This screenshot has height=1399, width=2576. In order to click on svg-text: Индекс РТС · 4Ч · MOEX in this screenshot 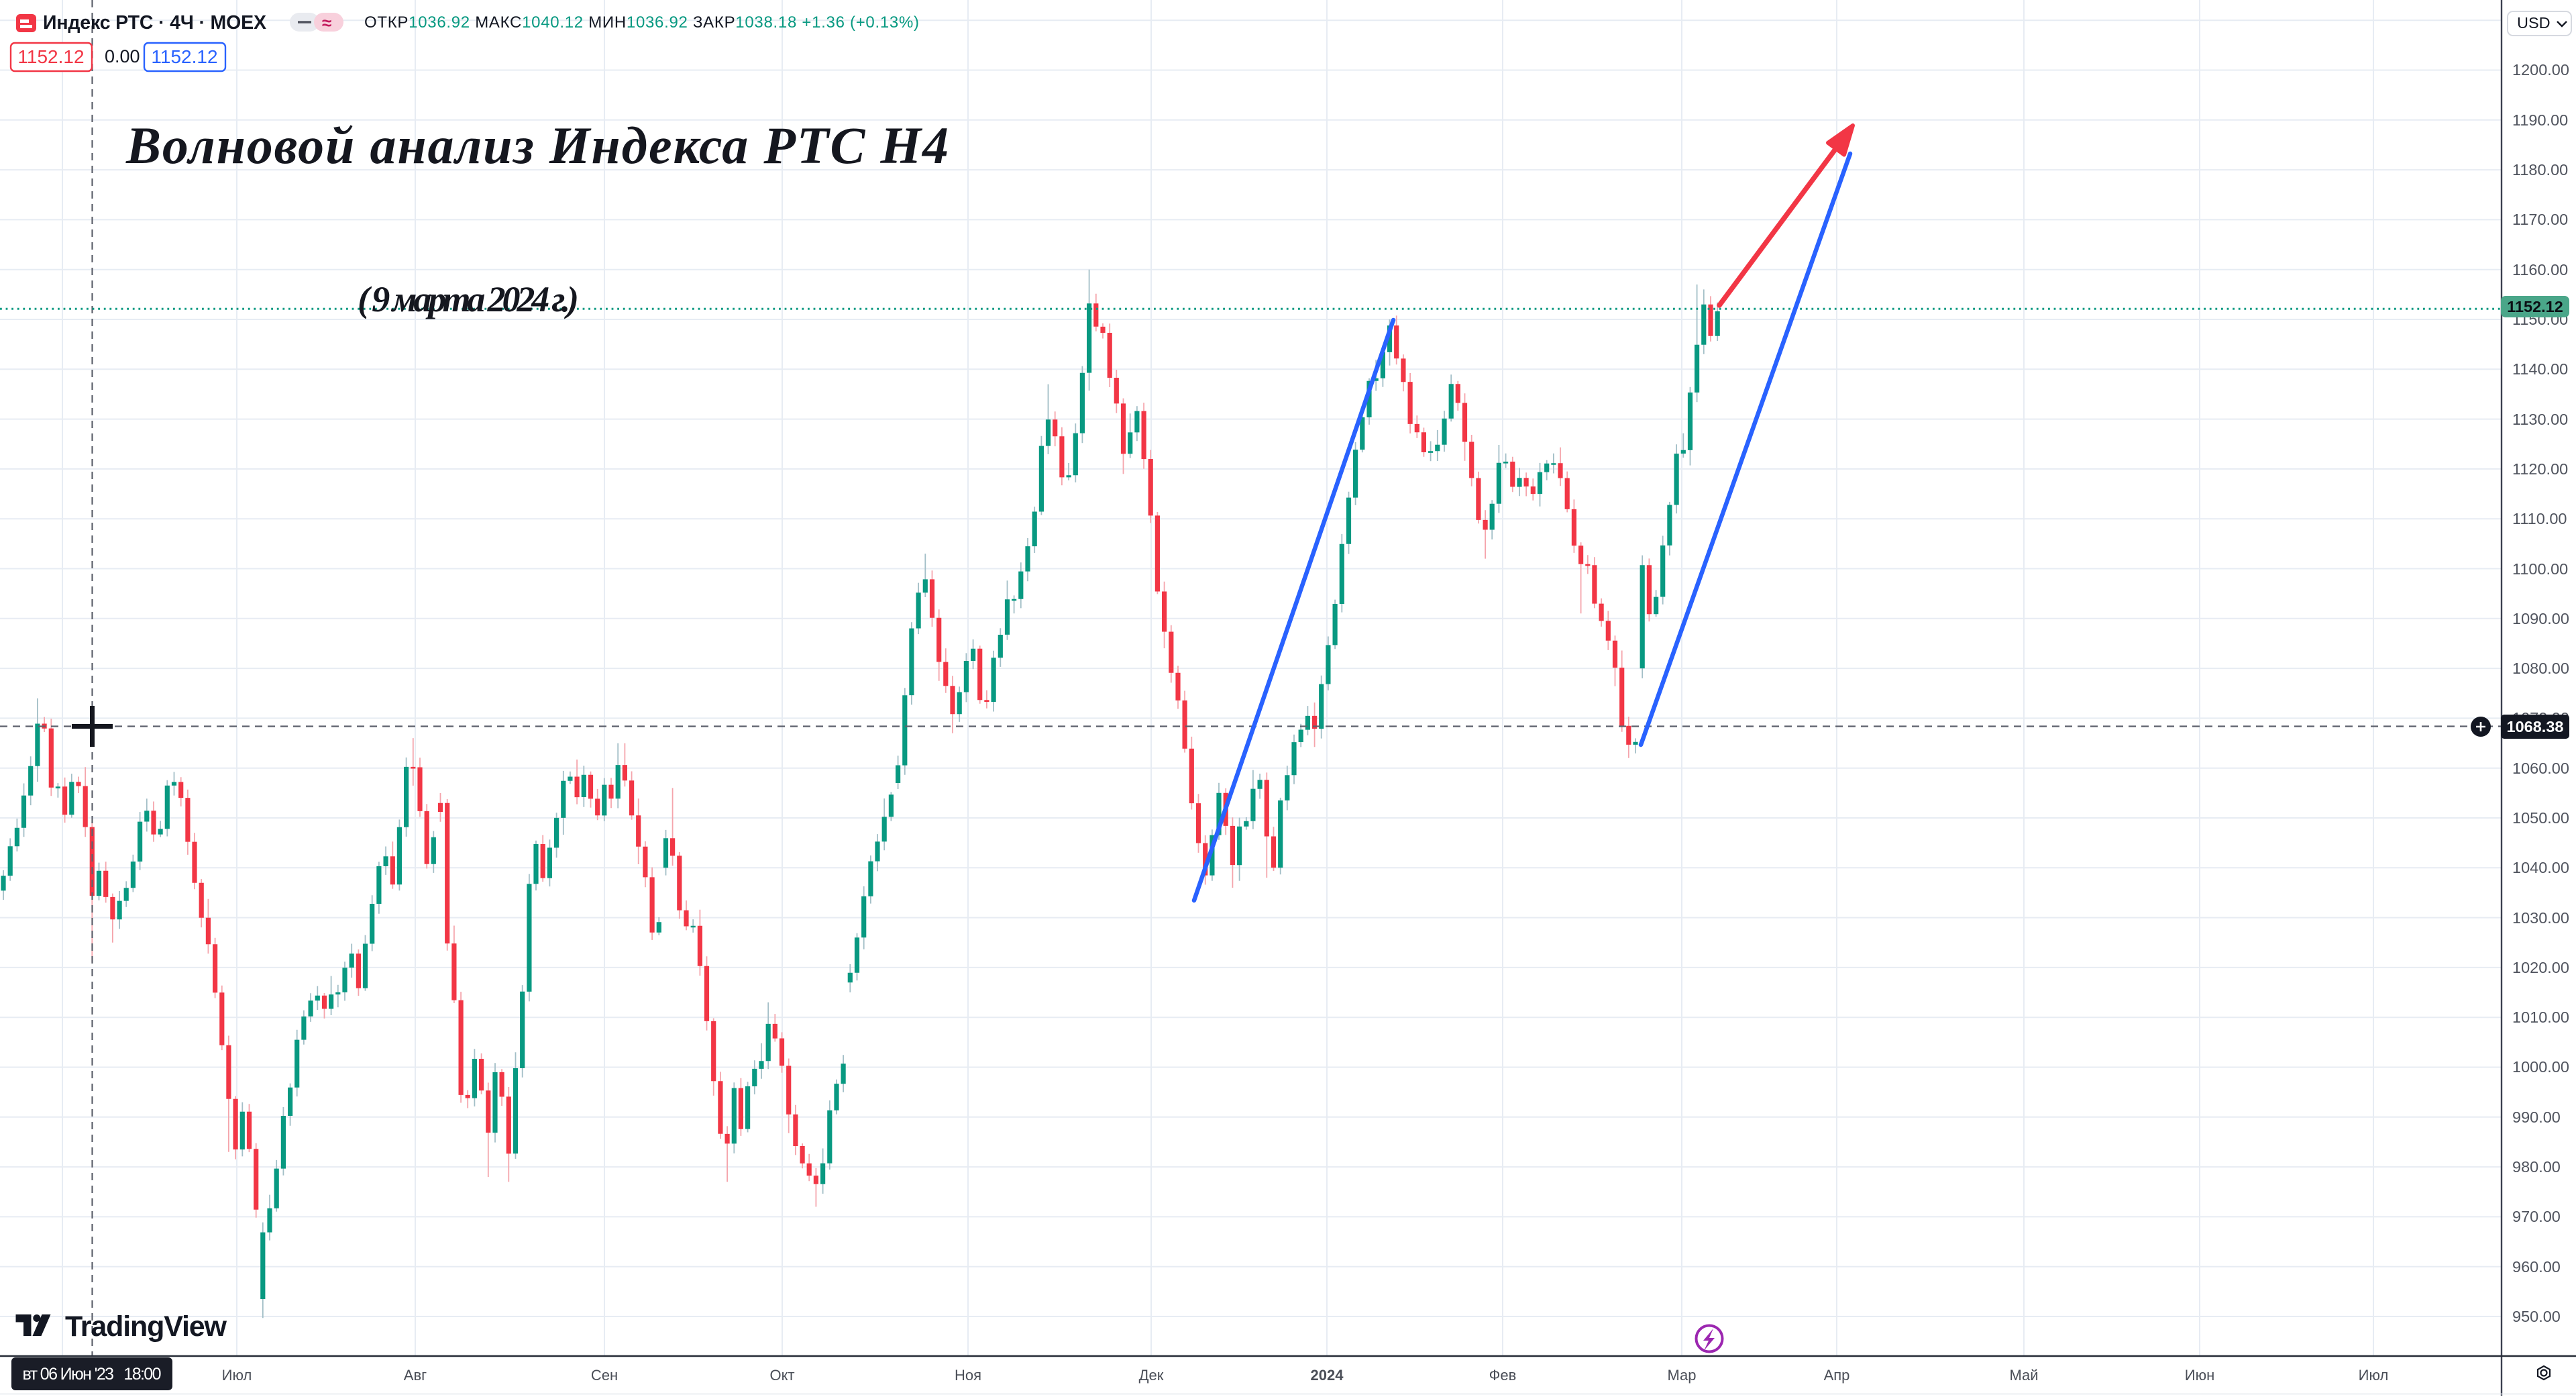, I will do `click(154, 23)`.